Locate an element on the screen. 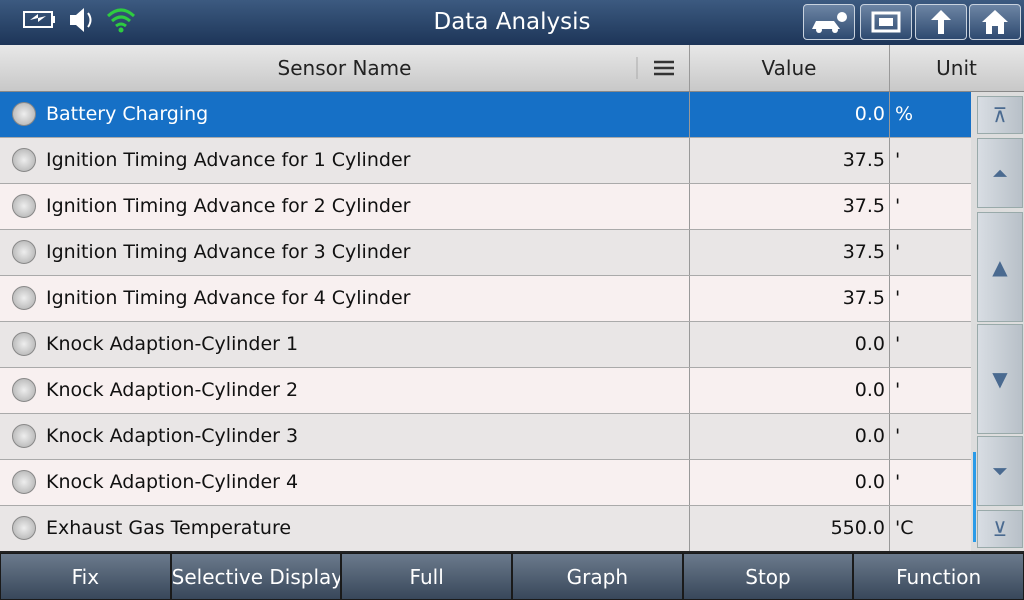 This screenshot has height=600, width=1024. vehicle-info-button is located at coordinates (829, 22).